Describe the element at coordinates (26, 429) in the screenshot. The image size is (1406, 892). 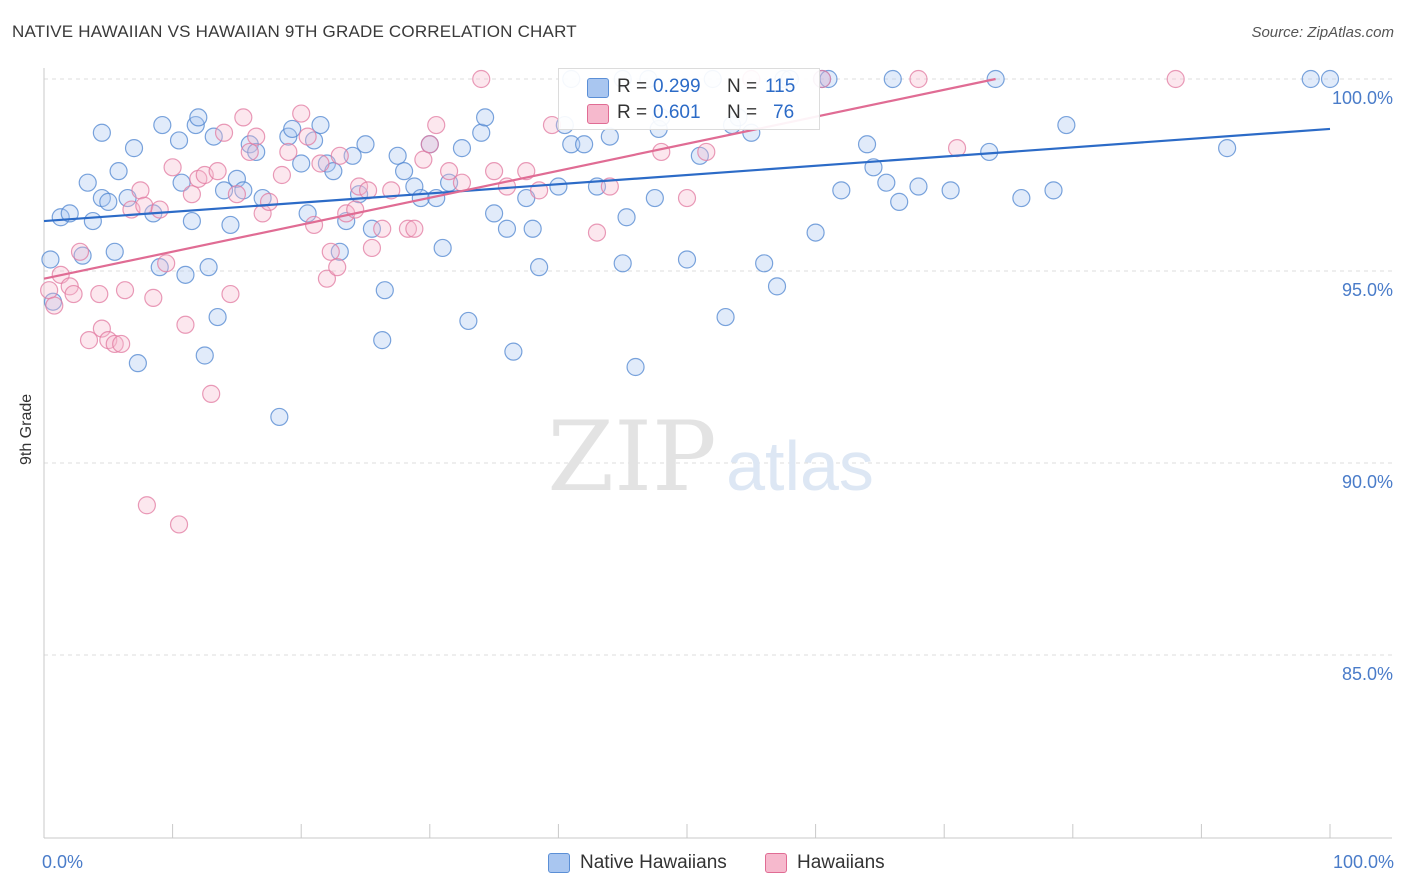
I see `y-axis-label: 9th Grade` at that location.